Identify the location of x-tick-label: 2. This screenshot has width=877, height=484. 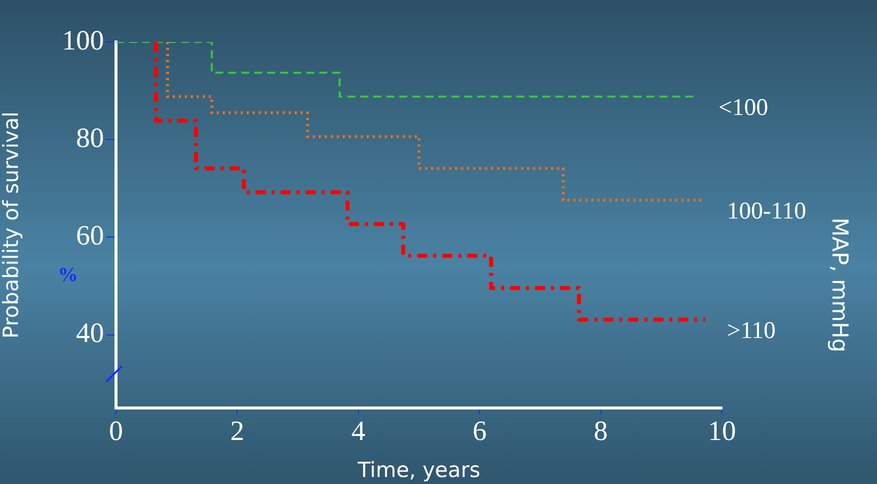
(237, 432).